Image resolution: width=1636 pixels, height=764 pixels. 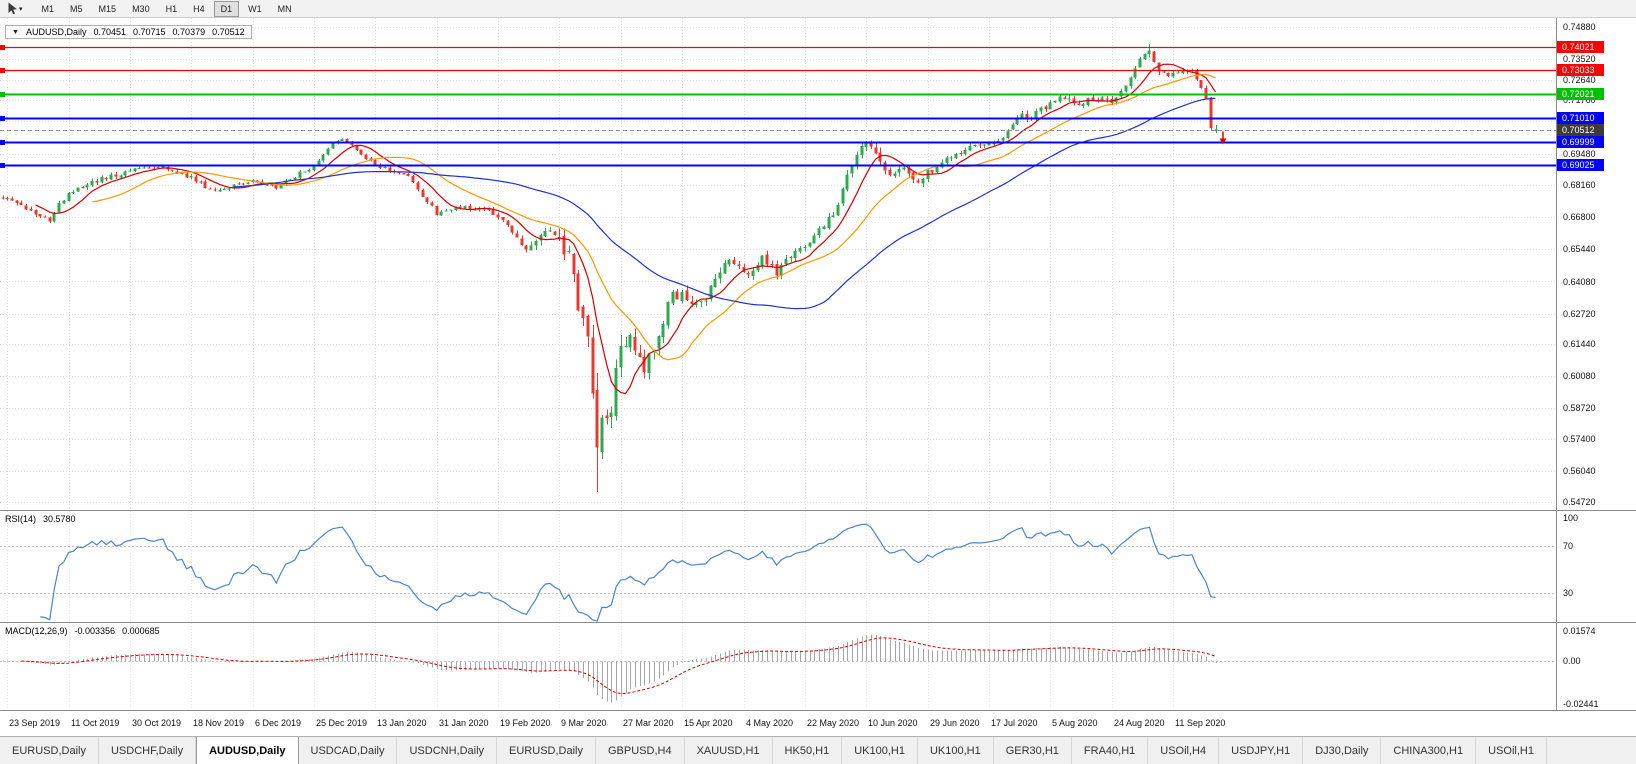 What do you see at coordinates (1511, 750) in the screenshot?
I see `chart-tab-usoil-h1: USOil,H1` at bounding box center [1511, 750].